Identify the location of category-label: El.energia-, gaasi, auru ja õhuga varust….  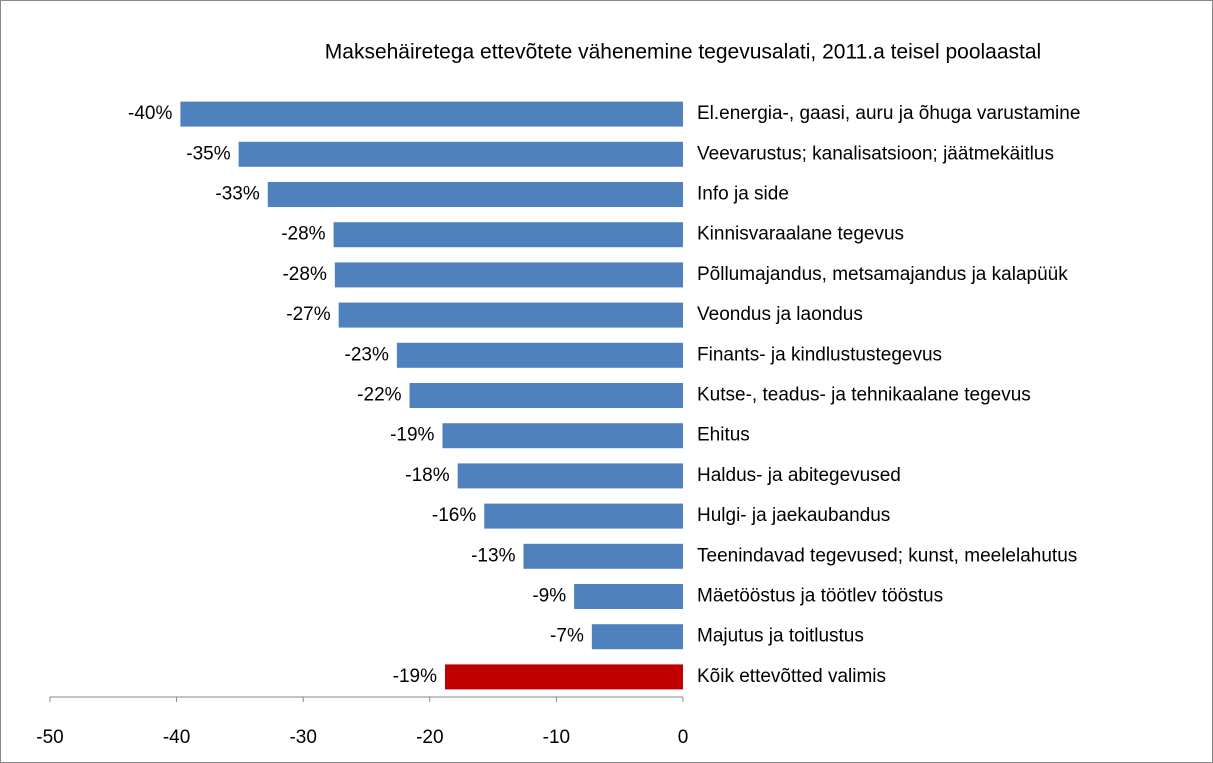
(888, 113).